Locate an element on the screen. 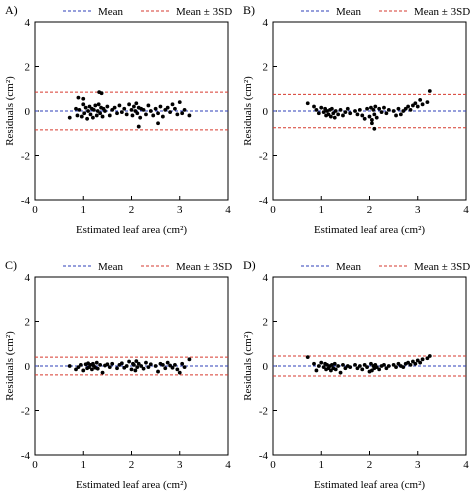 The width and height of the screenshot is (474, 495). x-axis-label: Estimated leaf area (cm²) is located at coordinates (131, 230).